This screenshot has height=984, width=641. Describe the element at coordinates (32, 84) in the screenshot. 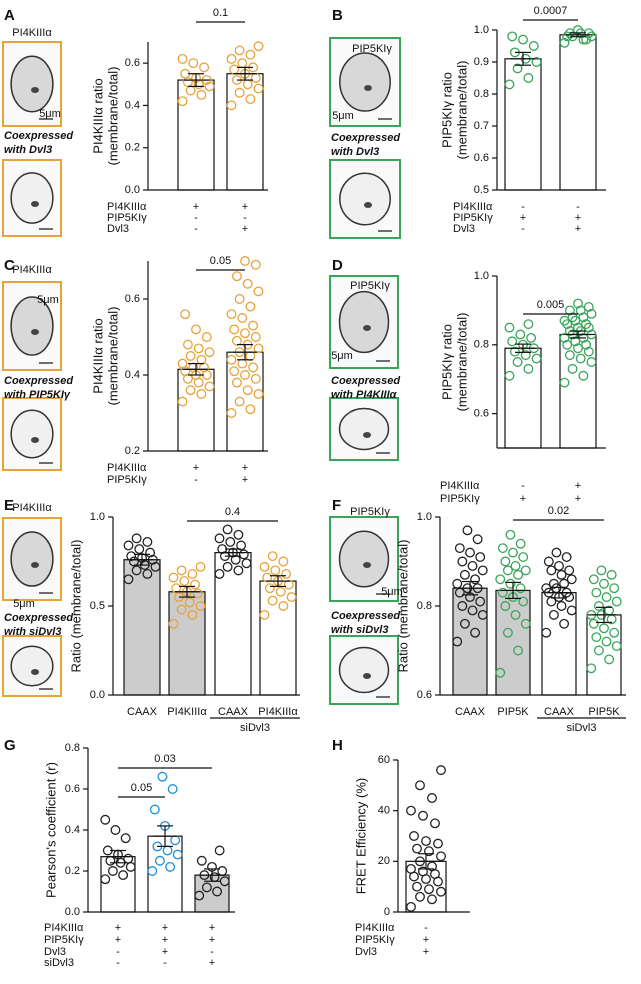

I see `cell` at that location.